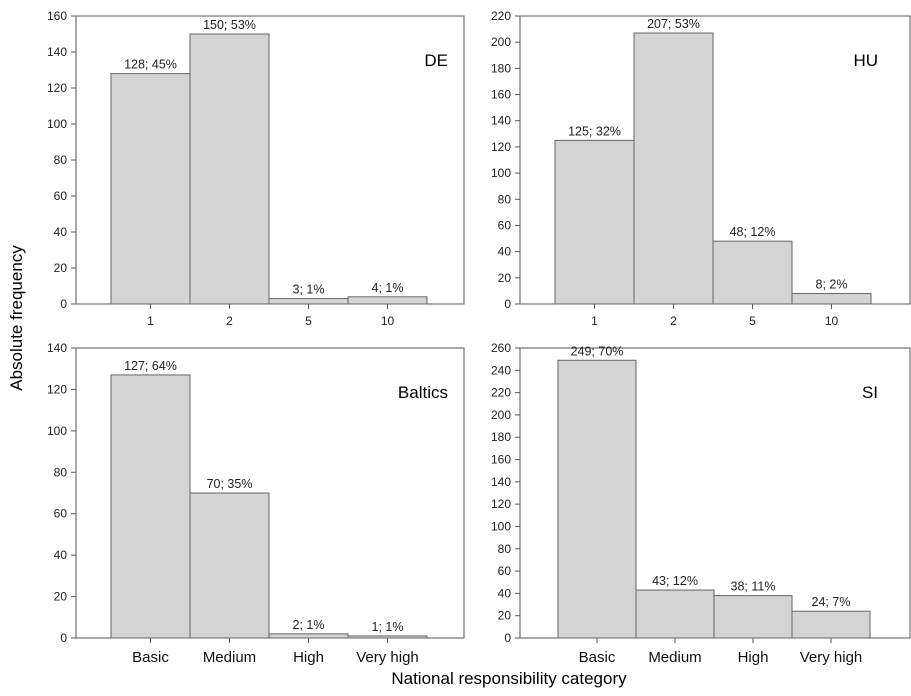 Image resolution: width=911 pixels, height=696 pixels. What do you see at coordinates (831, 602) in the screenshot?
I see `bar-data-label: 24; 7%` at bounding box center [831, 602].